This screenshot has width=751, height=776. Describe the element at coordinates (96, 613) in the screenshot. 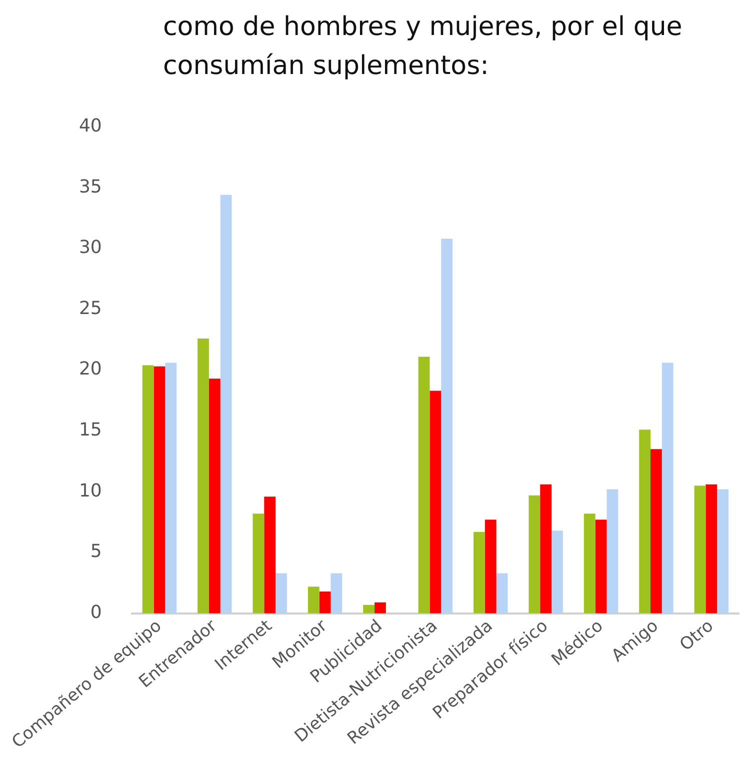

I see `y-tick-label: 0` at that location.